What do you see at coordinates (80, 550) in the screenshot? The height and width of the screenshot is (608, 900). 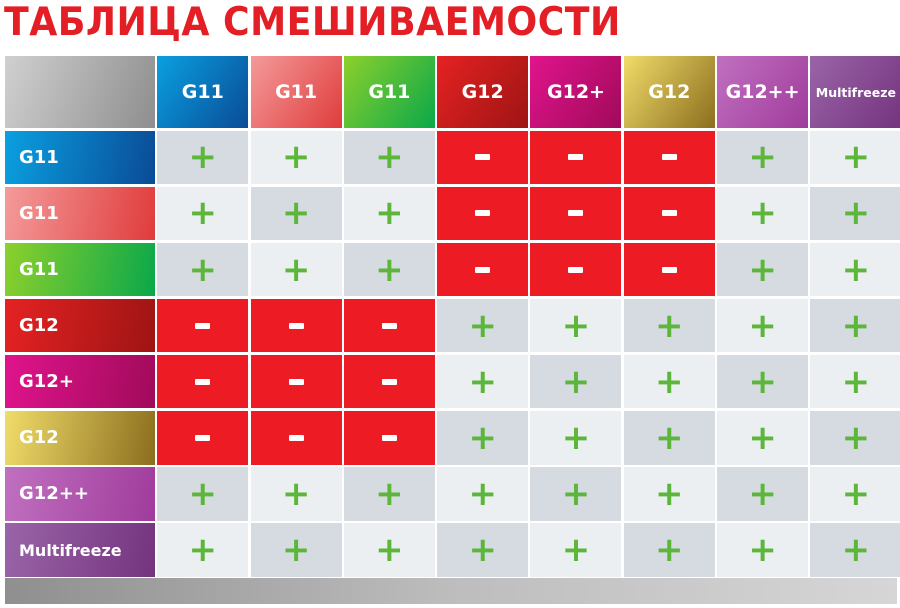 I see `row-header: Multifreeze` at bounding box center [80, 550].